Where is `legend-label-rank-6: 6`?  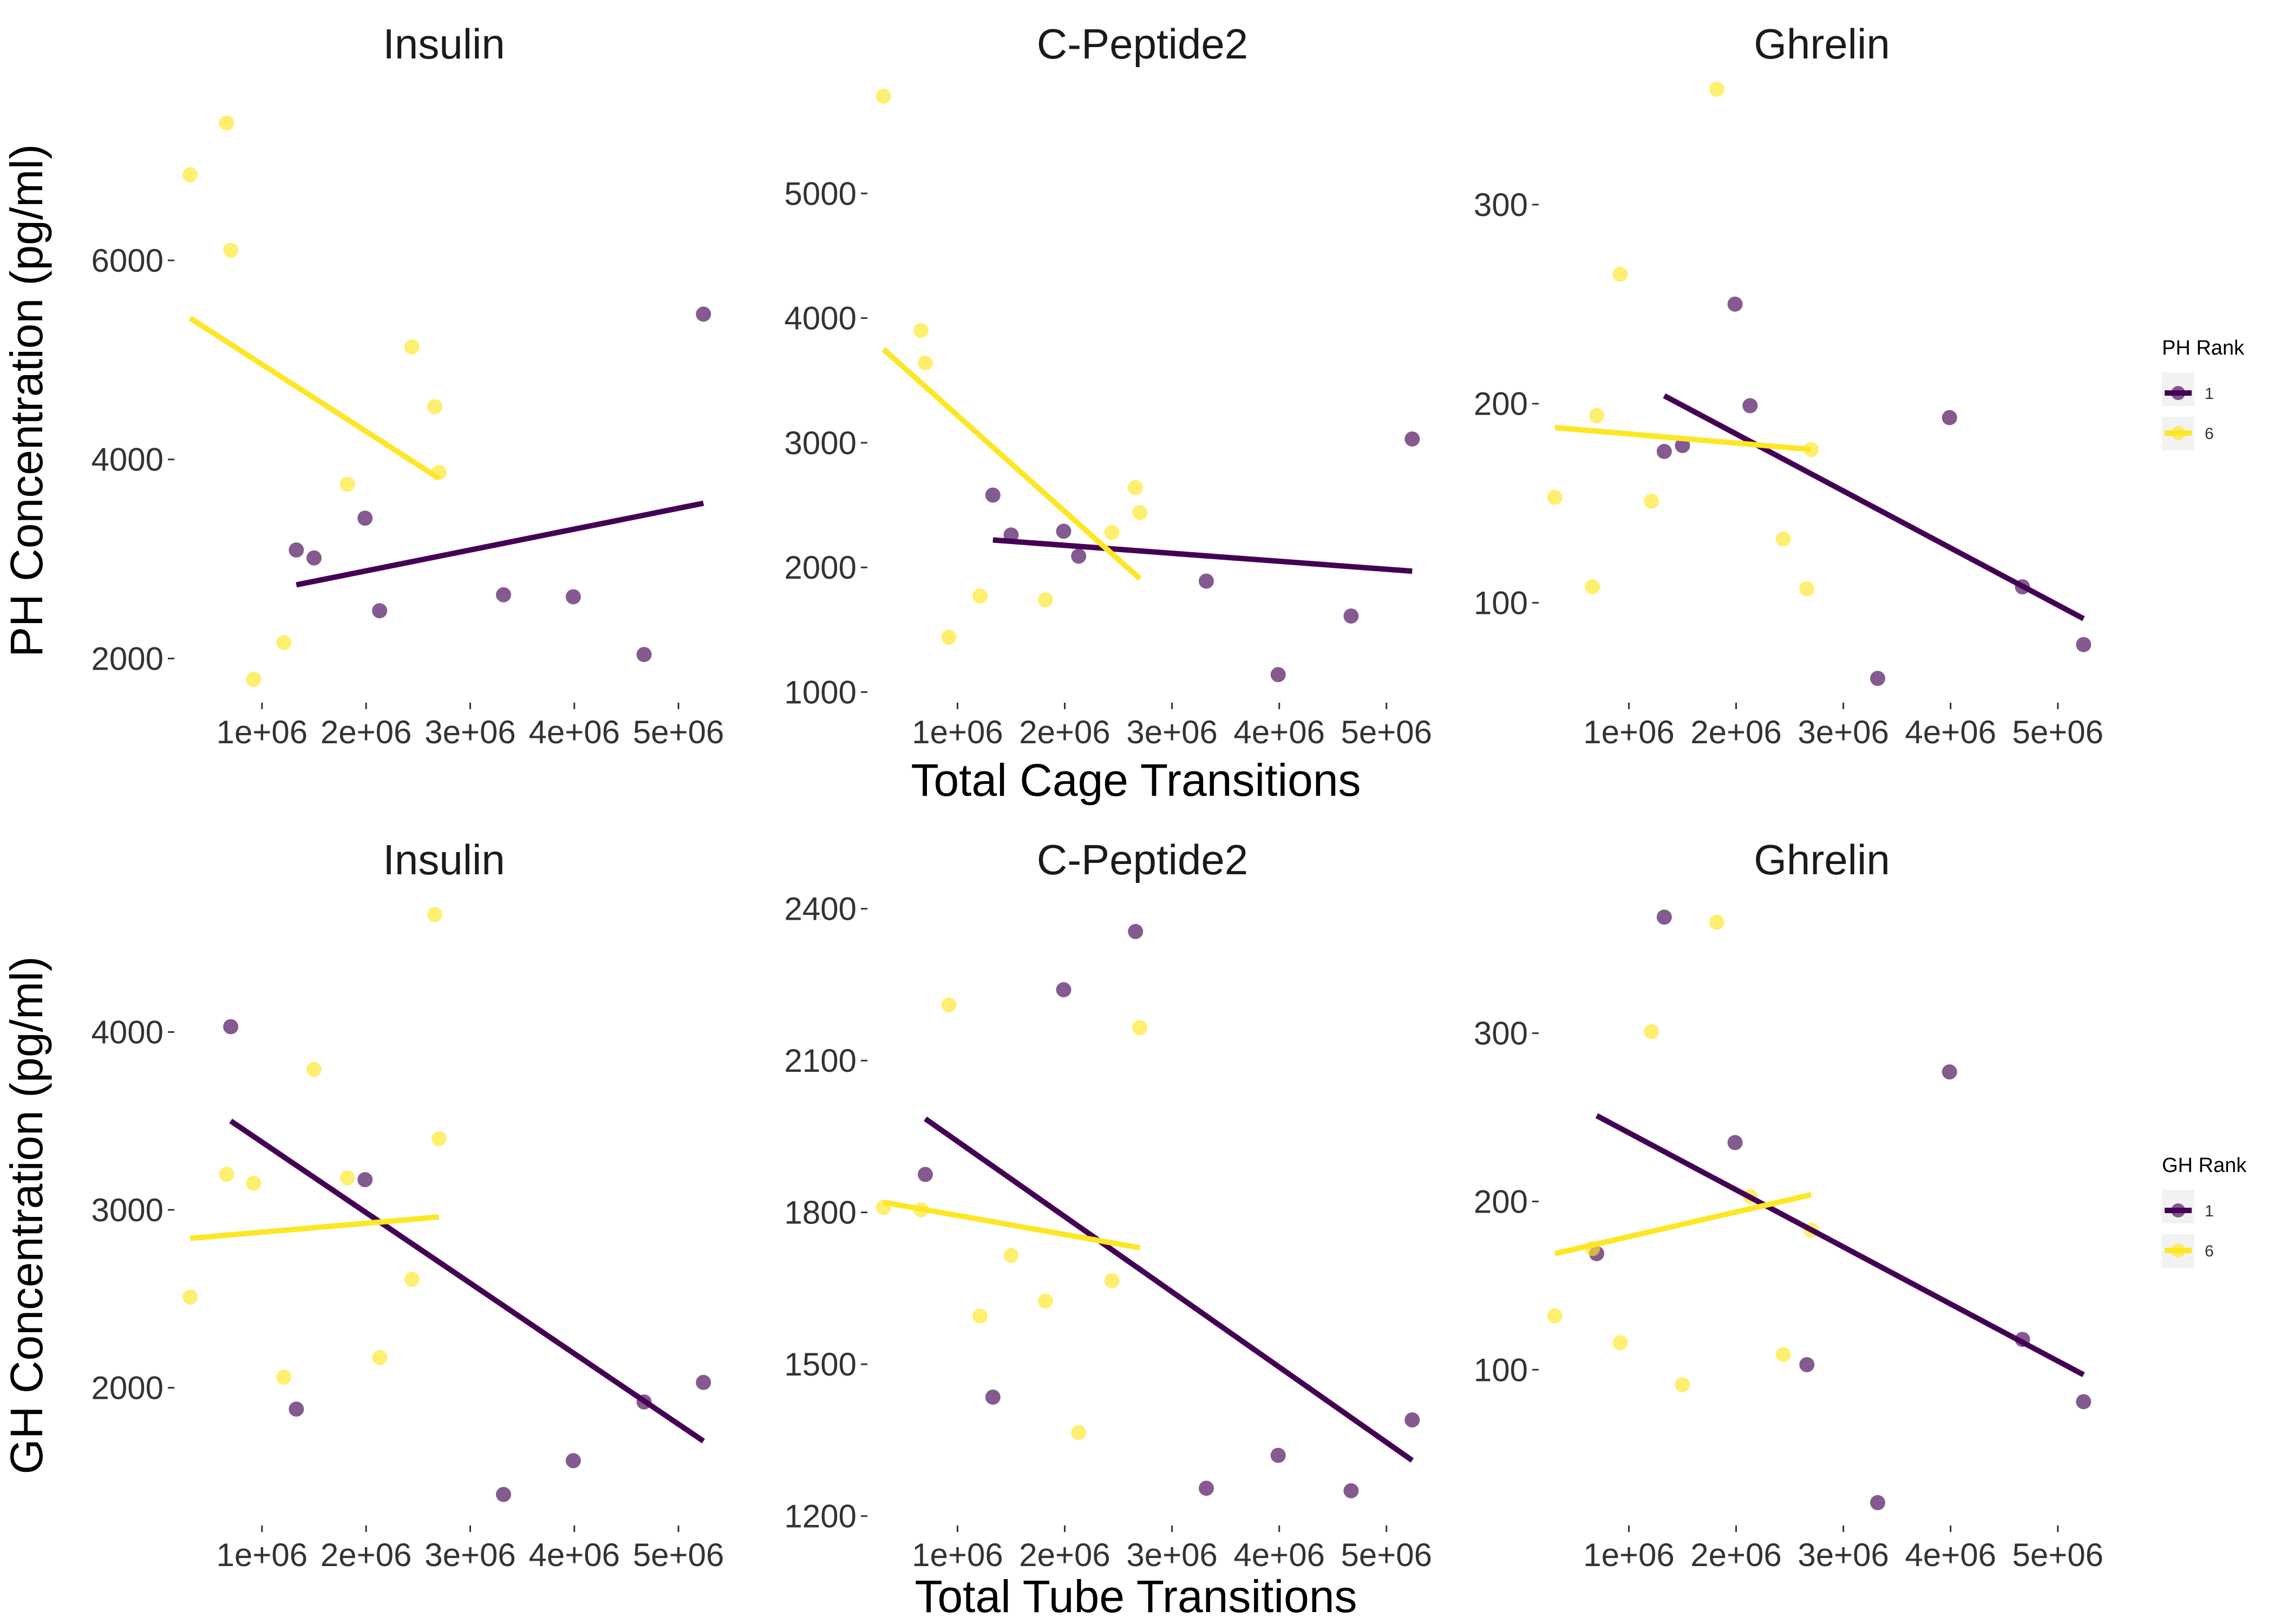 legend-label-rank-6: 6 is located at coordinates (2210, 1251).